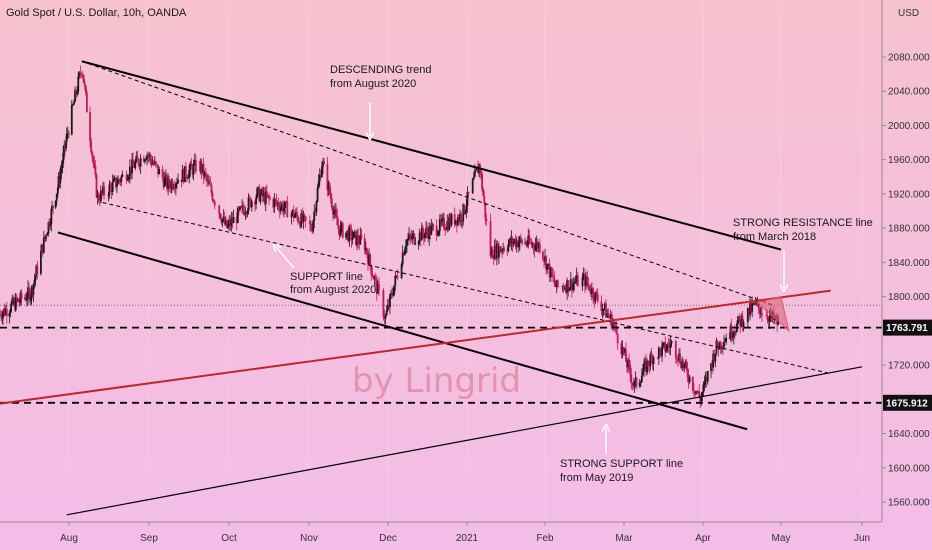 The width and height of the screenshot is (932, 550). Describe the element at coordinates (803, 223) in the screenshot. I see `annotation-resistance-line-1: STRONG RESISTANCE line` at that location.